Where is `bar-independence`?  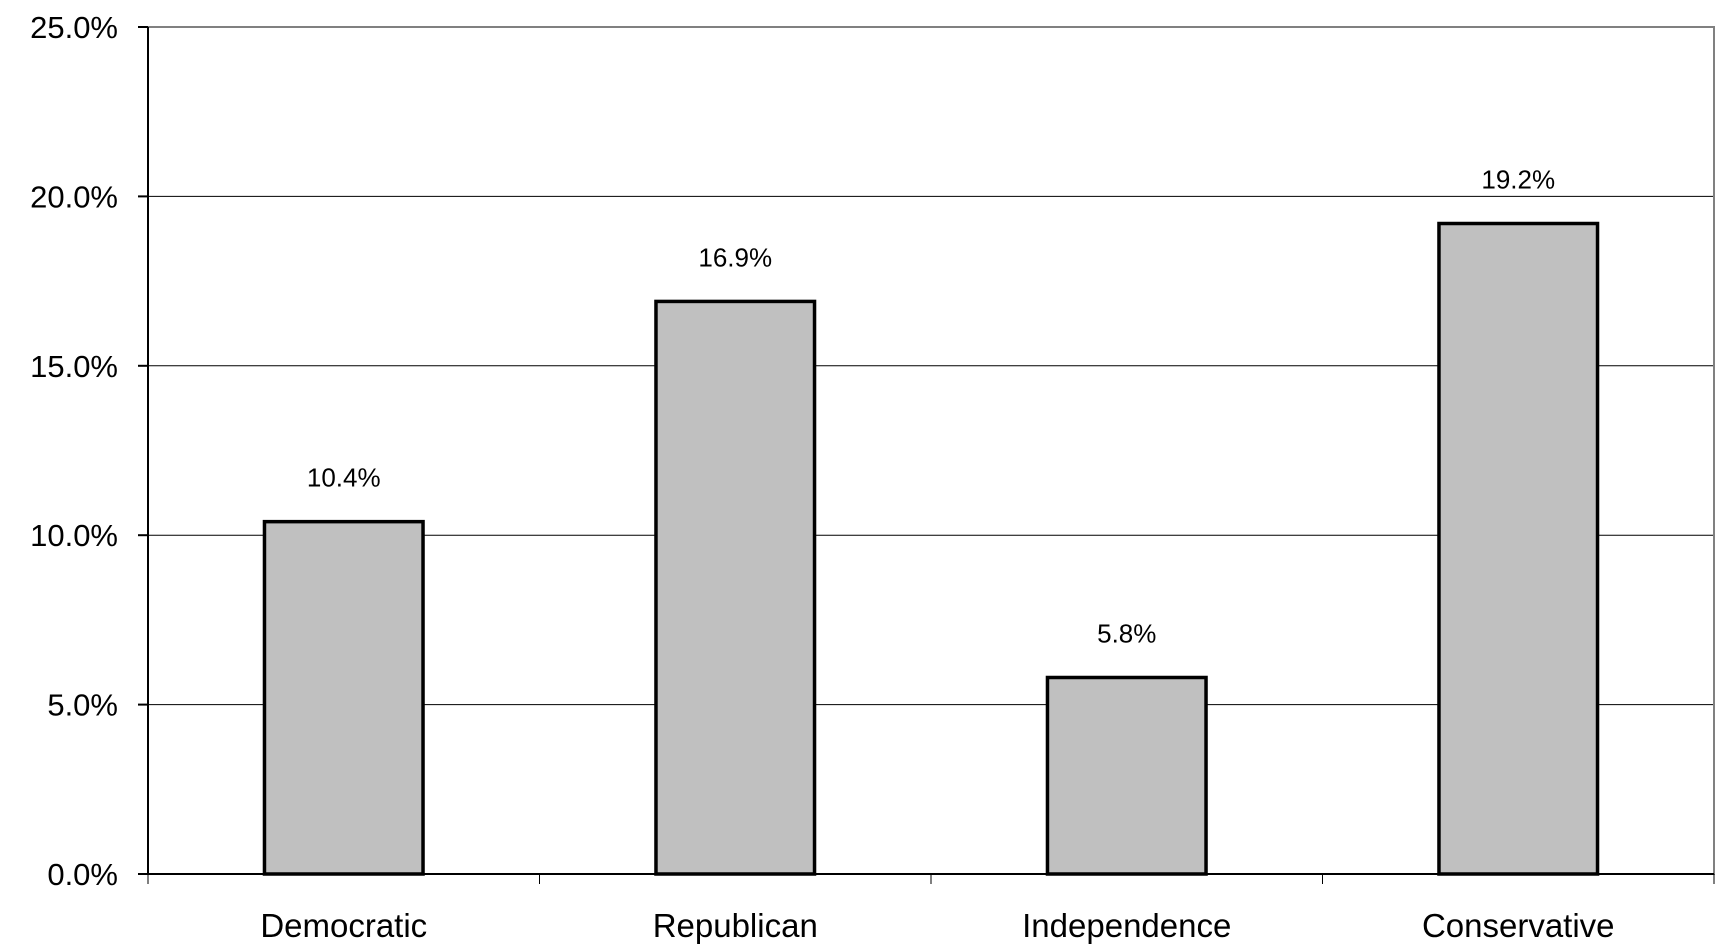
bar-independence is located at coordinates (1126, 775).